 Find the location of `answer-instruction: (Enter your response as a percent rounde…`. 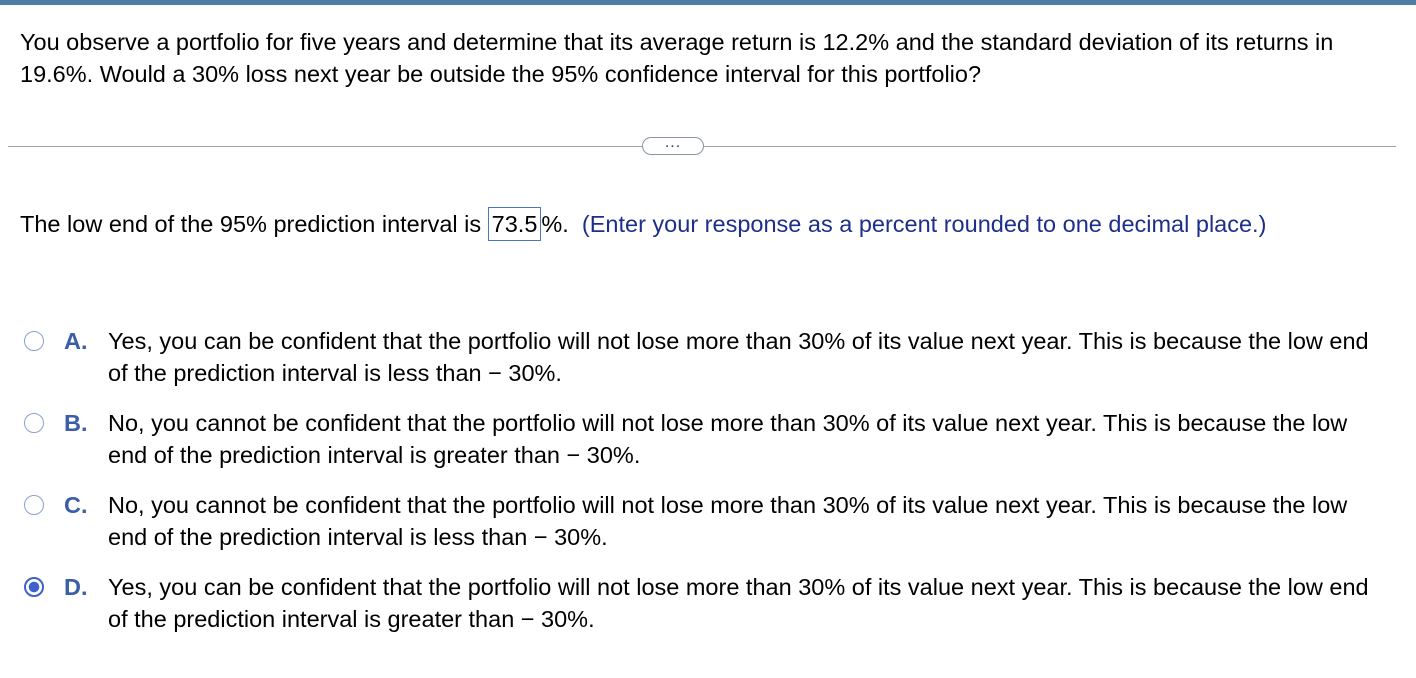

answer-instruction: (Enter your response as a percent rounde… is located at coordinates (924, 224).